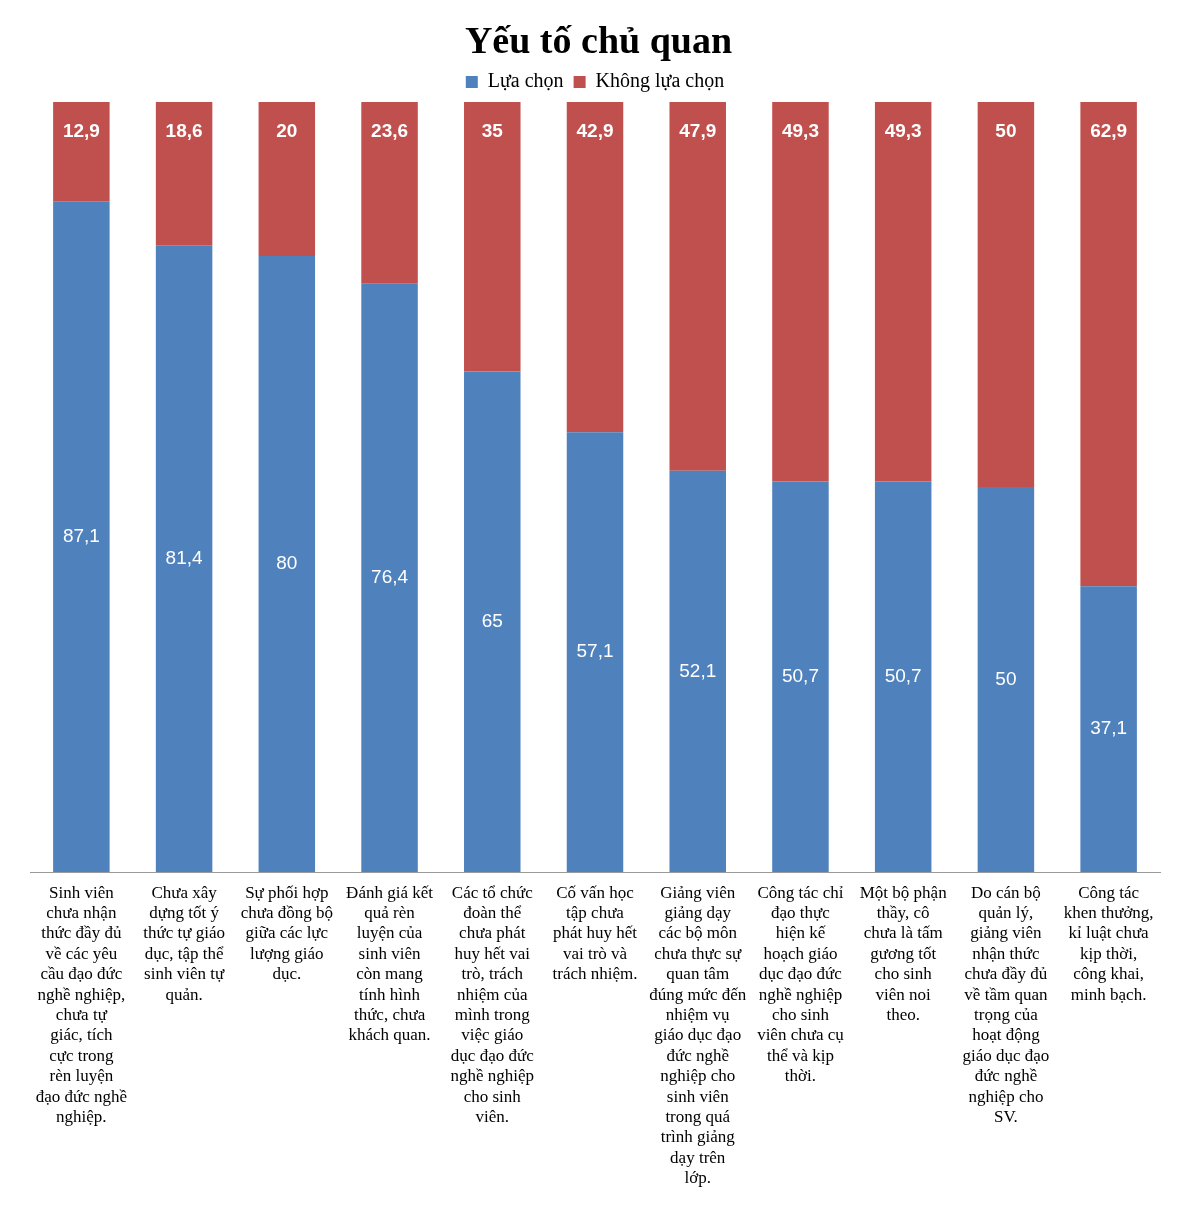  I want to click on data-label: 76,4, so click(390, 577).